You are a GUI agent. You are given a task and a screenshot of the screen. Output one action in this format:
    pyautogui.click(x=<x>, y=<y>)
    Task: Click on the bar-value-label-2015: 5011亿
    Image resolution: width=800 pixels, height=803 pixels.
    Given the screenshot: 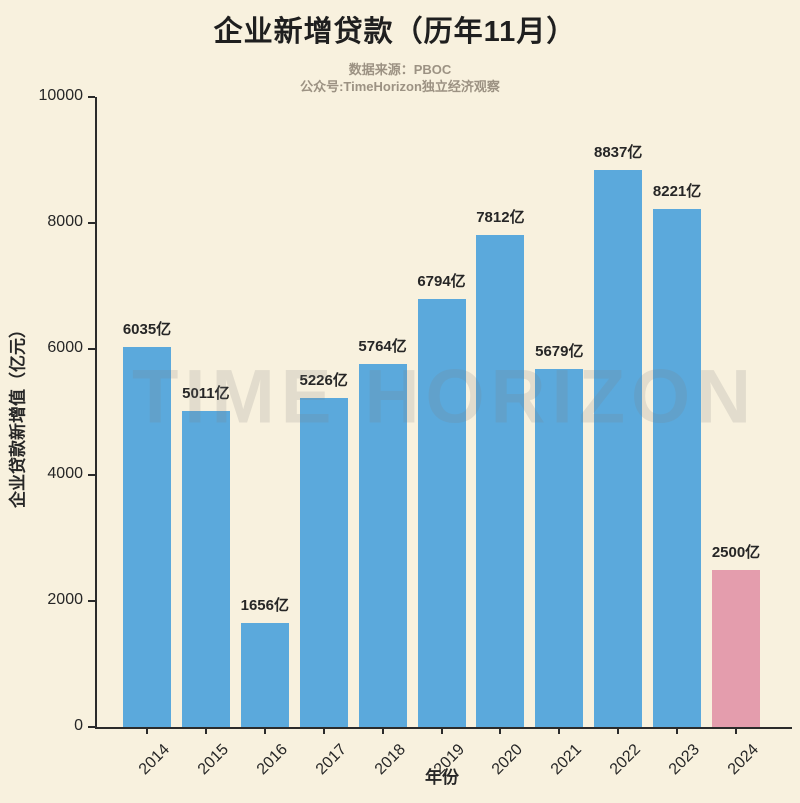 What is the action you would take?
    pyautogui.click(x=206, y=394)
    